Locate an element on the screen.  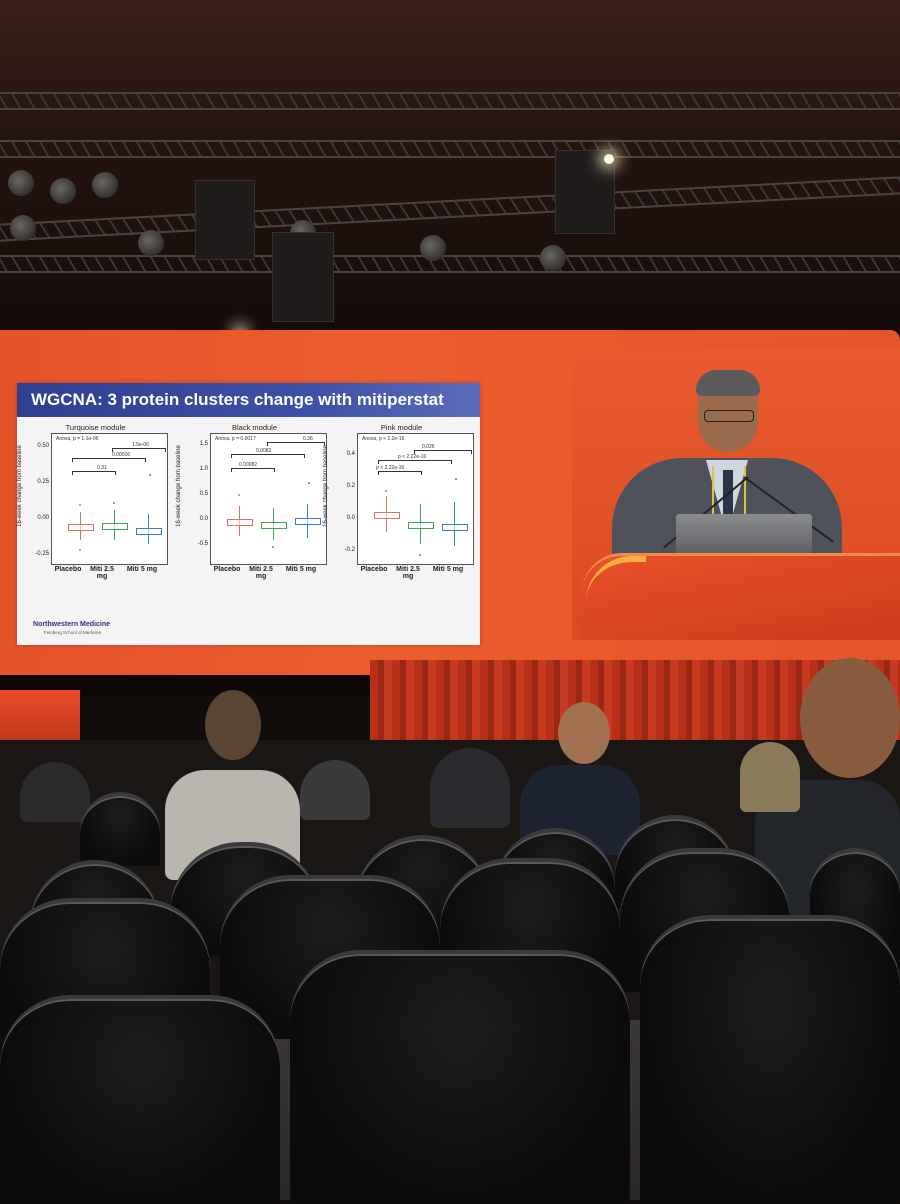
y-tick: -0.5 is located at coordinates (202, 544).